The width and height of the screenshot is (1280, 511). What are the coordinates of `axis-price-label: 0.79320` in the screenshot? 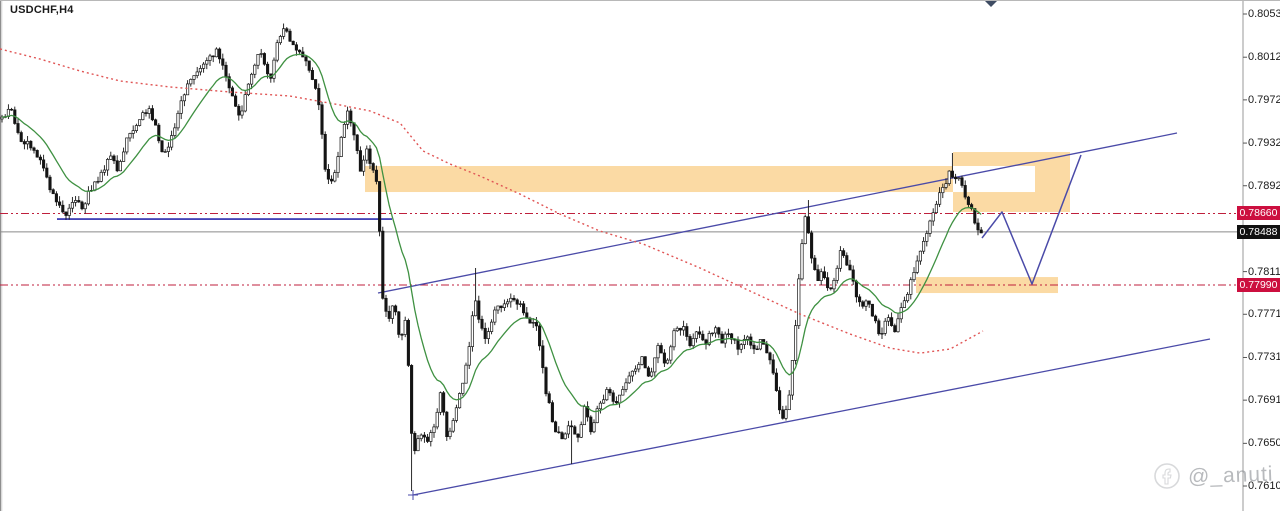 It's located at (1264, 143).